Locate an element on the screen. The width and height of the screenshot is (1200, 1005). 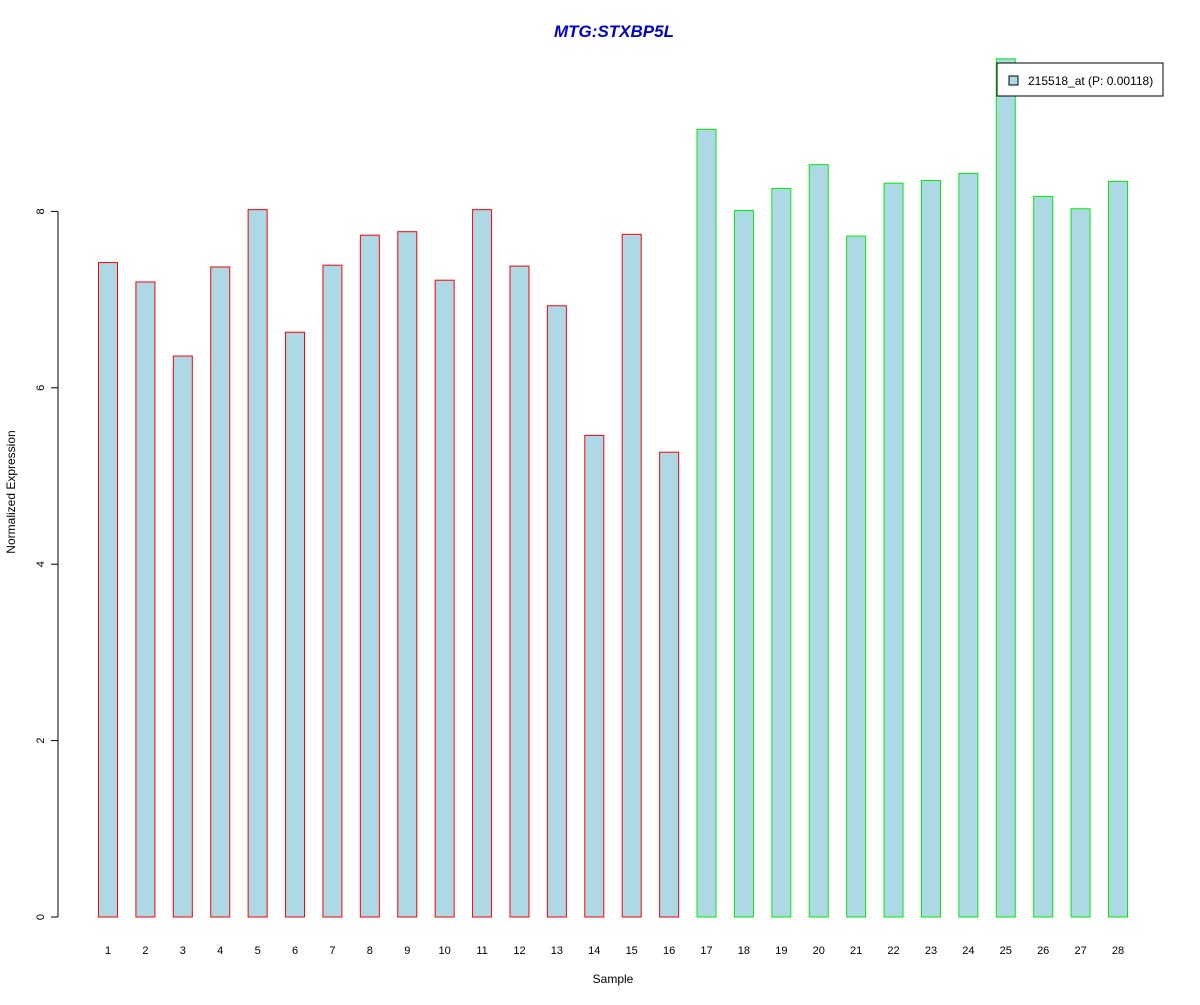
x-tick-label: 14 is located at coordinates (594, 951).